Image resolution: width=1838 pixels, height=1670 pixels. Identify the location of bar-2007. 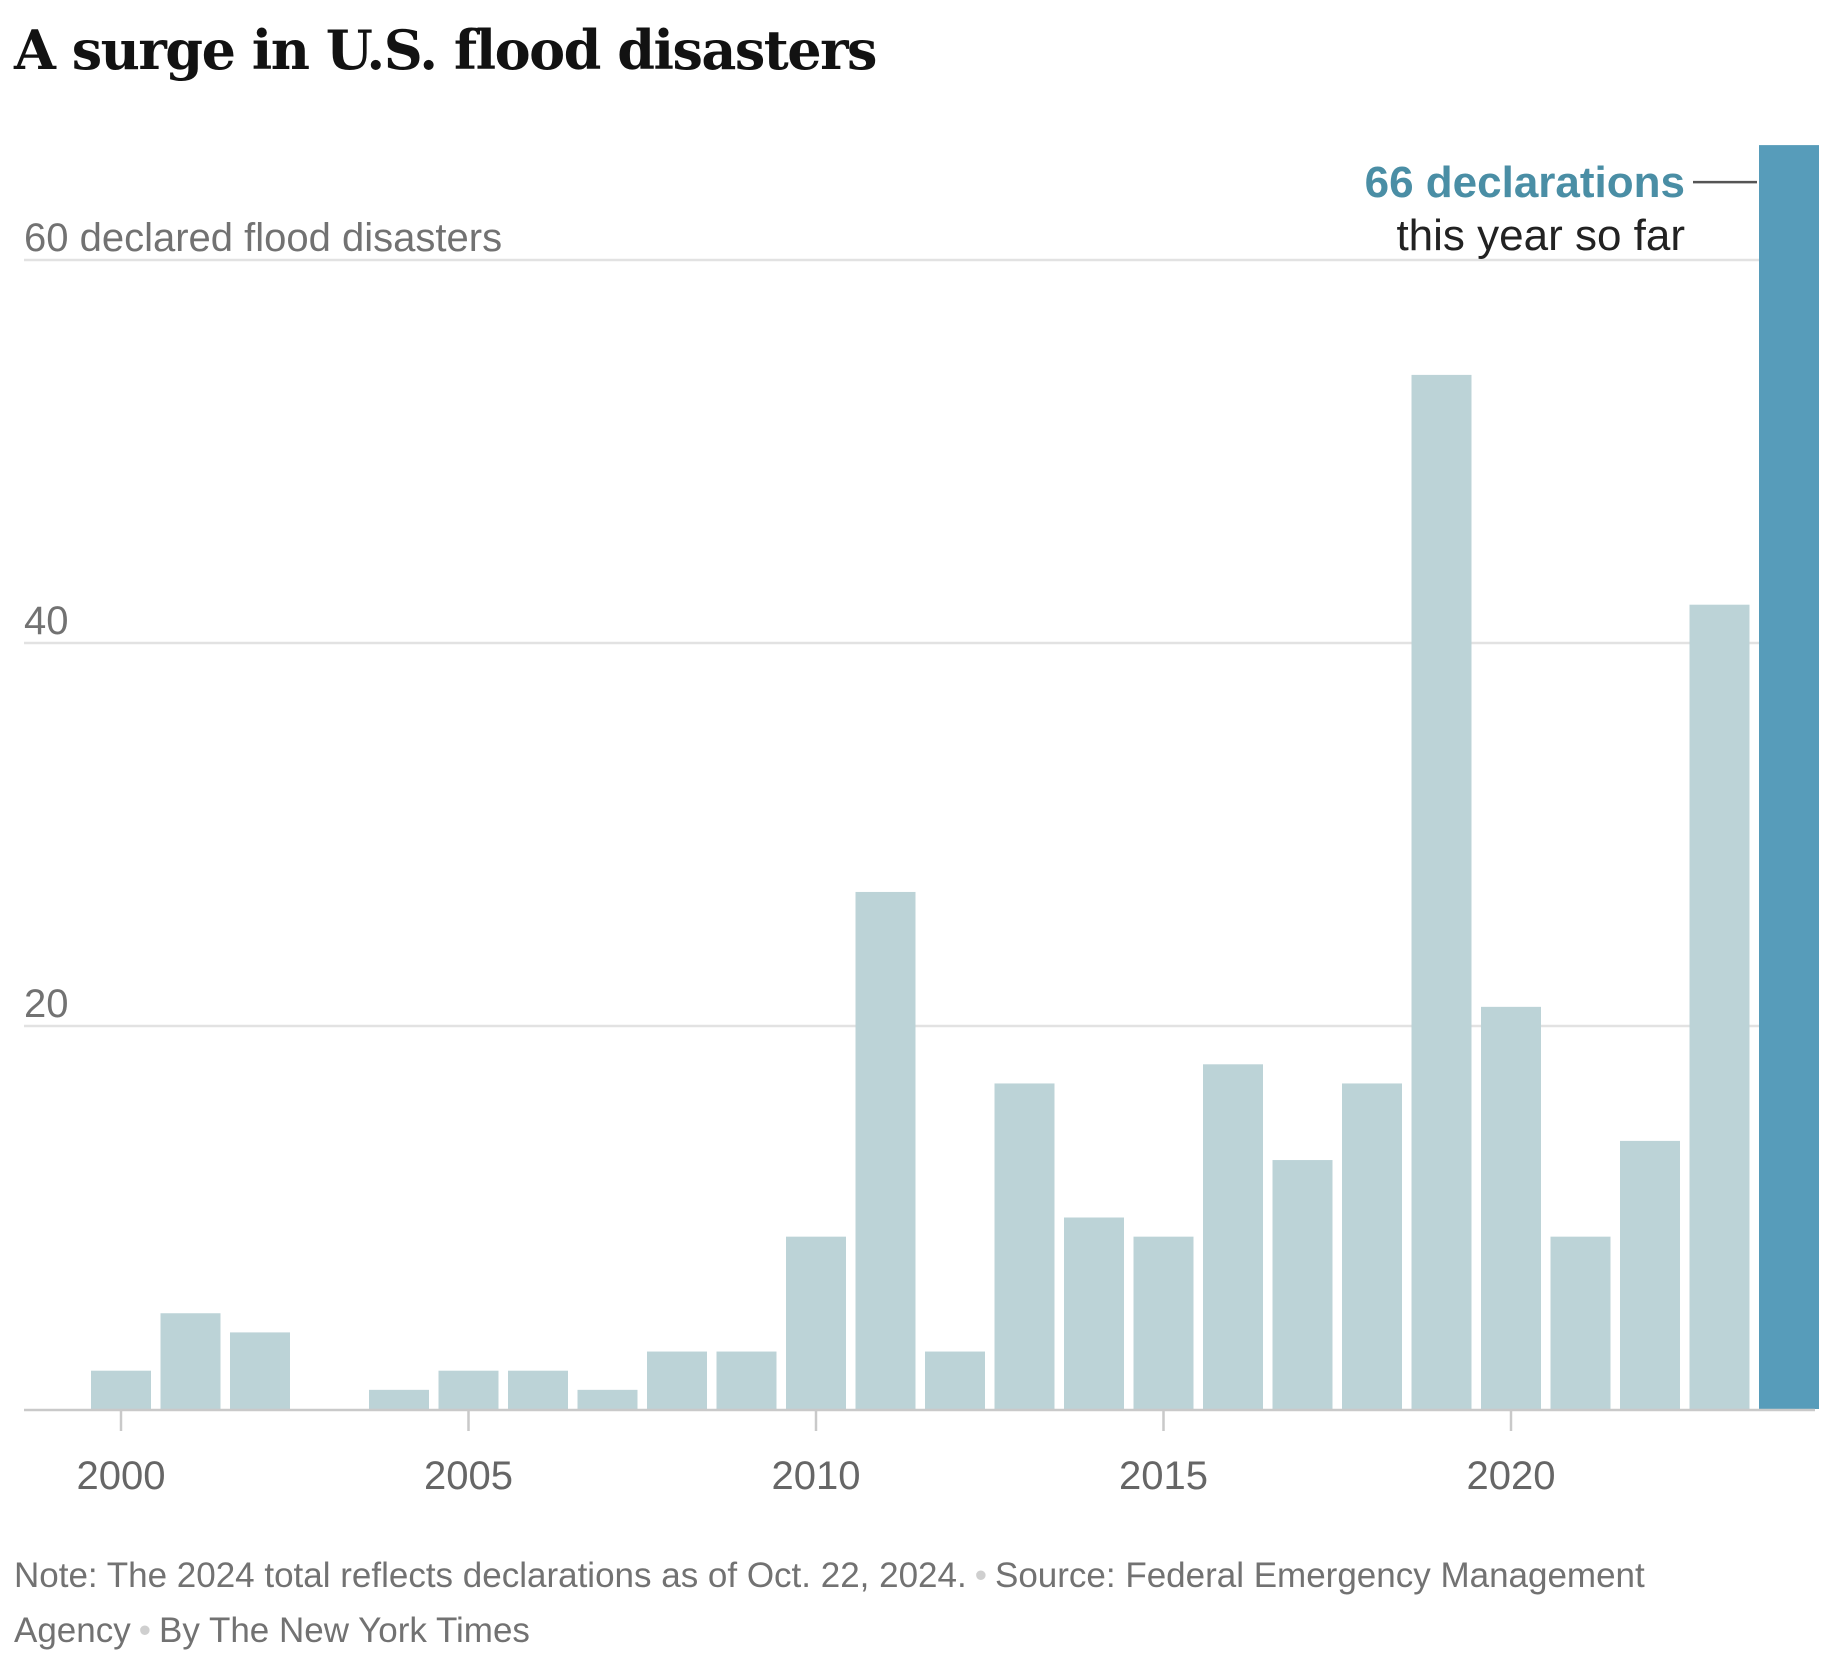
(607, 1399).